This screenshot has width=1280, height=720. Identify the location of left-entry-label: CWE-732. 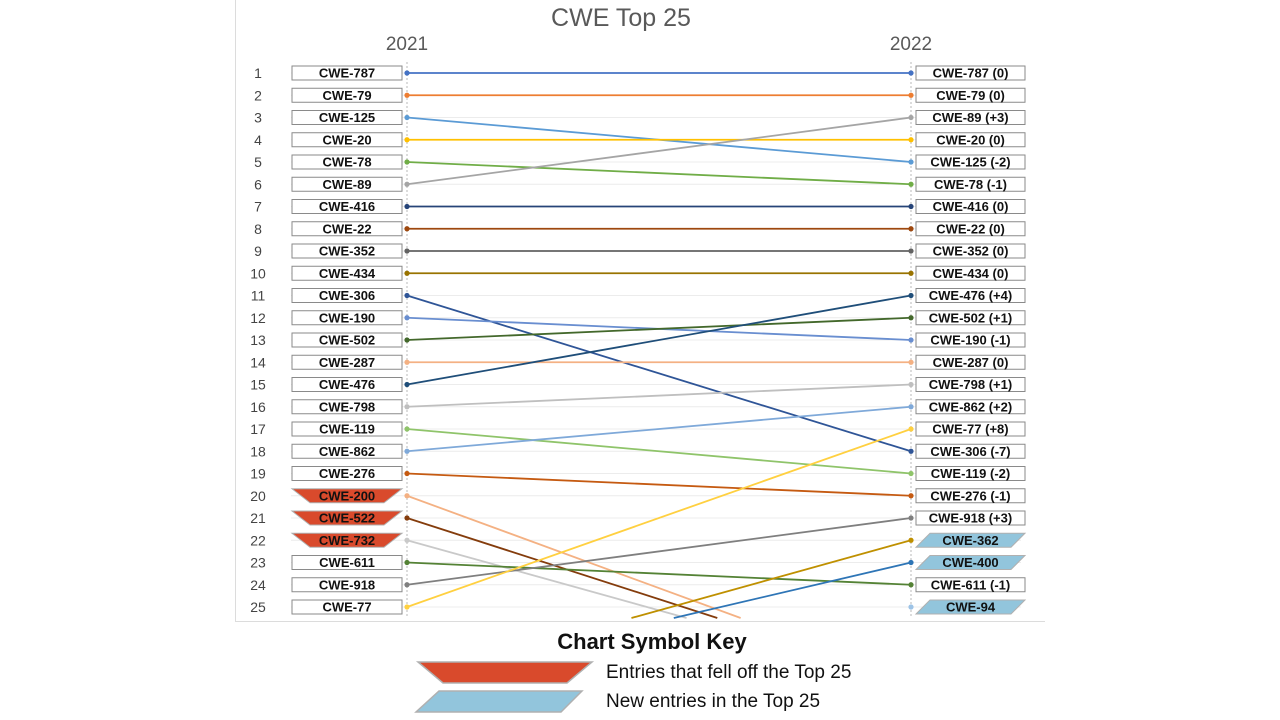
(347, 540).